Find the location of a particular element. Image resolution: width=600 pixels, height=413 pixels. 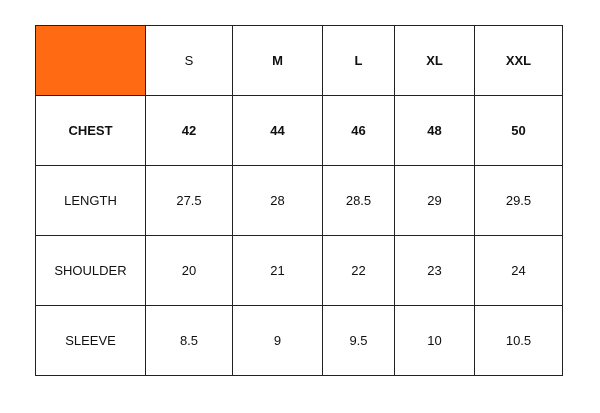

measure-value: 22 is located at coordinates (358, 270).